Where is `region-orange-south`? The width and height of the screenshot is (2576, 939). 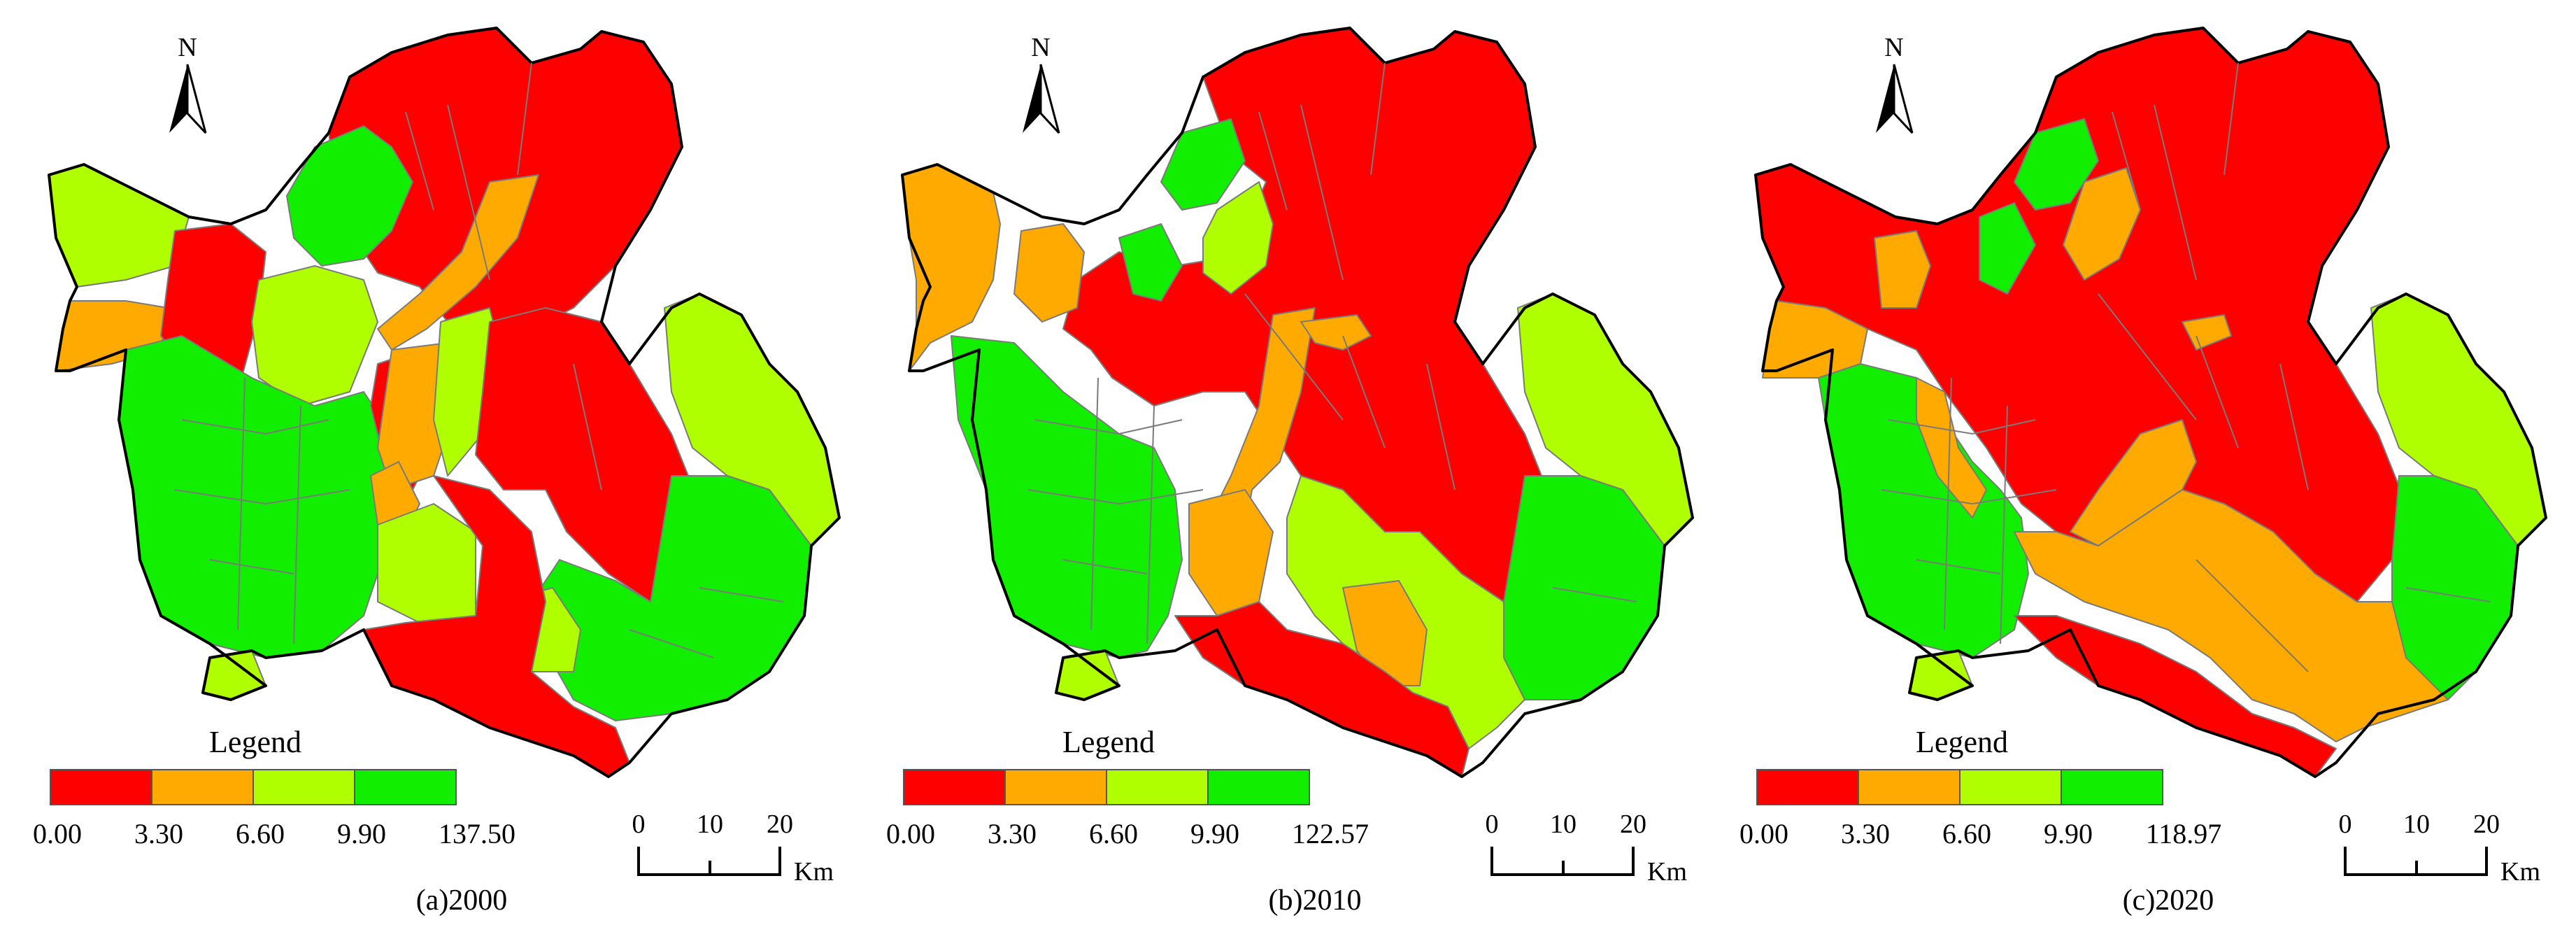
region-orange-south is located at coordinates (2231, 616).